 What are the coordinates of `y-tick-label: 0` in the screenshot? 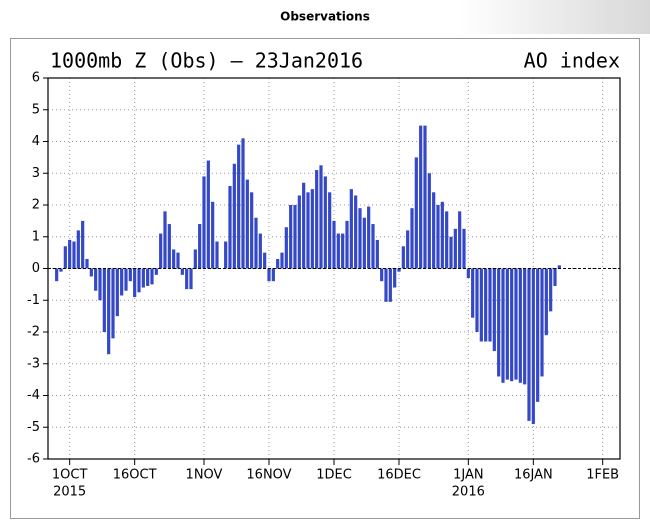 It's located at (36, 268).